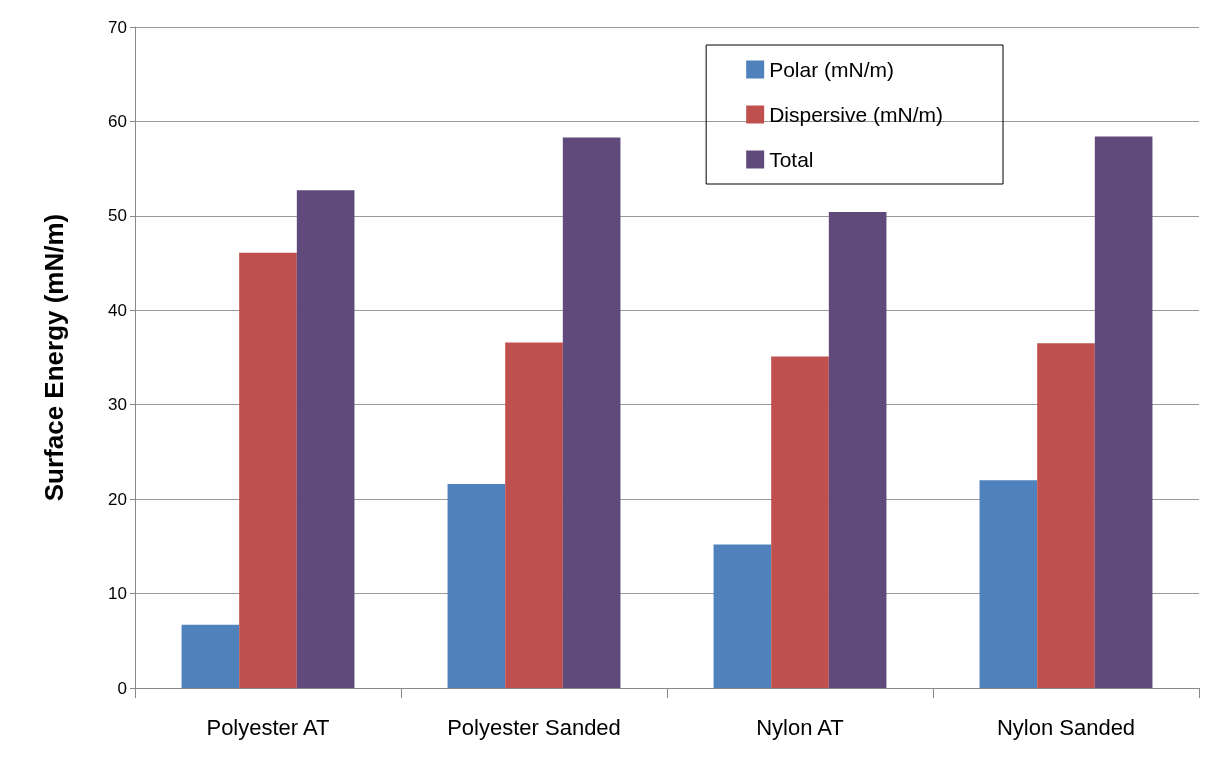 The width and height of the screenshot is (1209, 772). What do you see at coordinates (117, 216) in the screenshot?
I see `y-tick-label: 50` at bounding box center [117, 216].